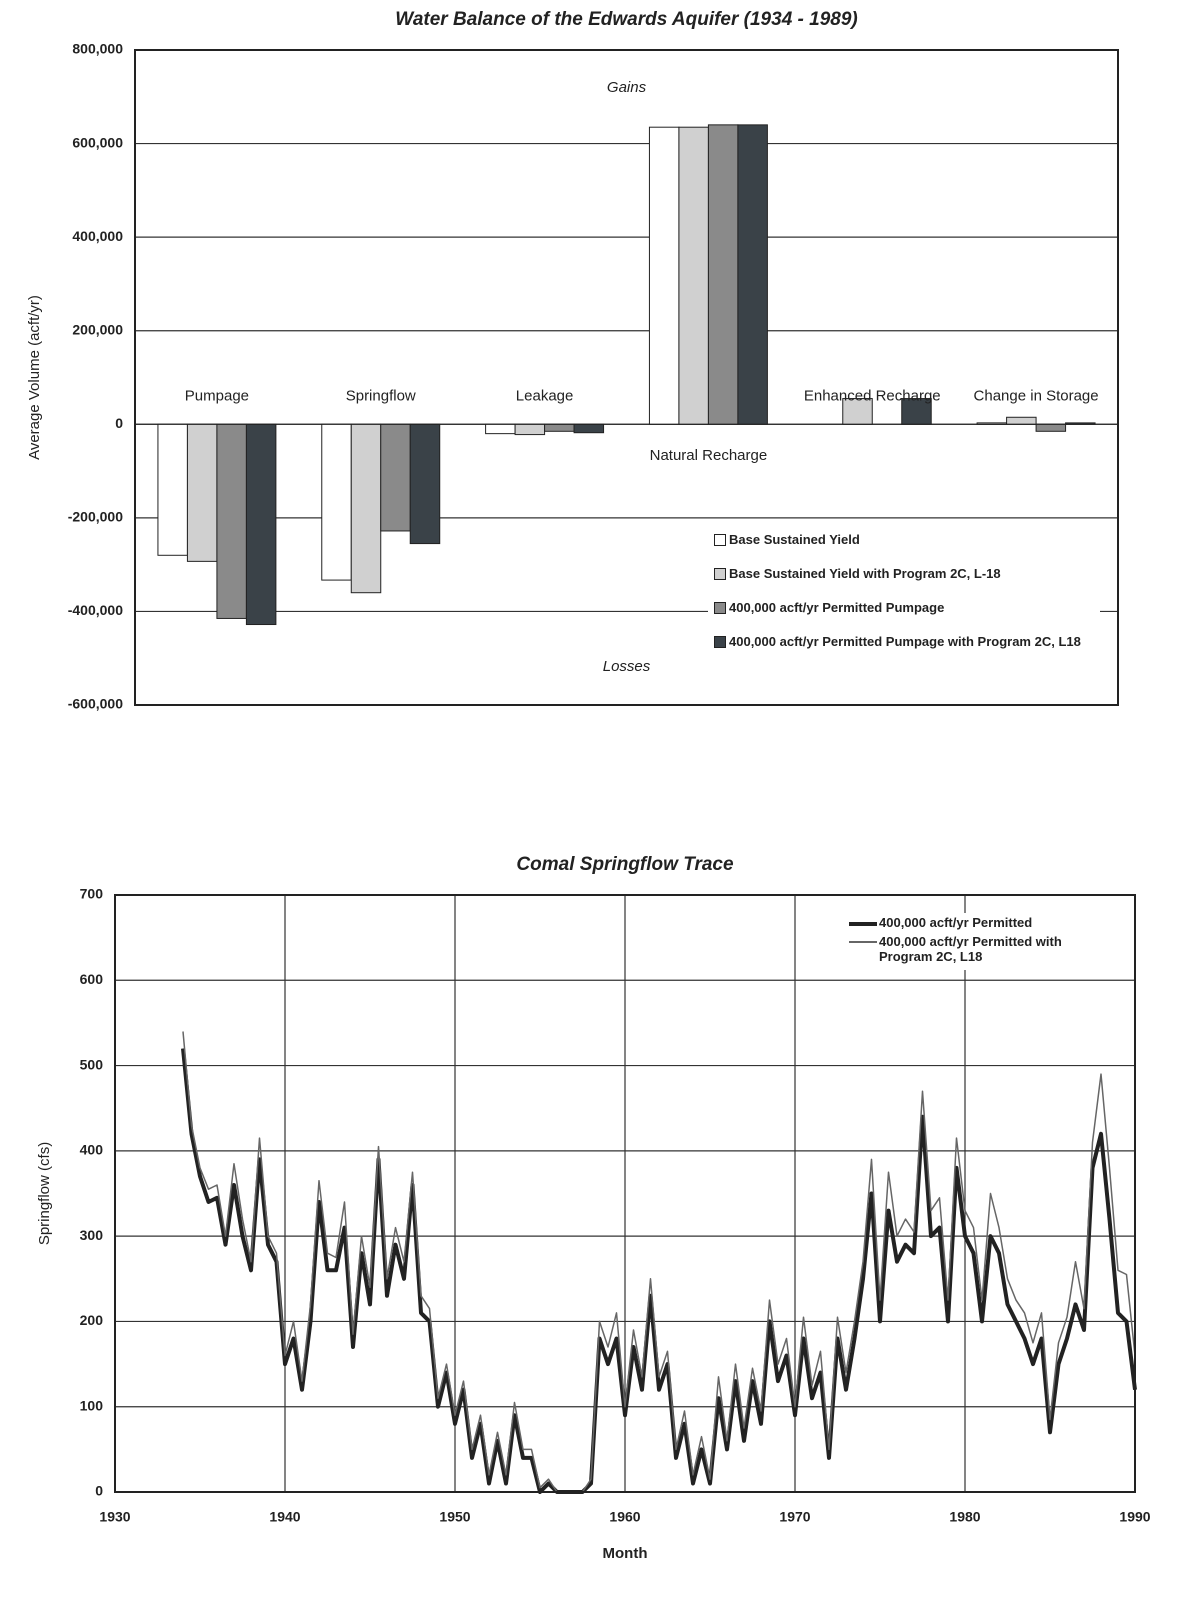 This screenshot has width=1197, height=1621. I want to click on x-tick-label: 1990, so click(1134, 1517).